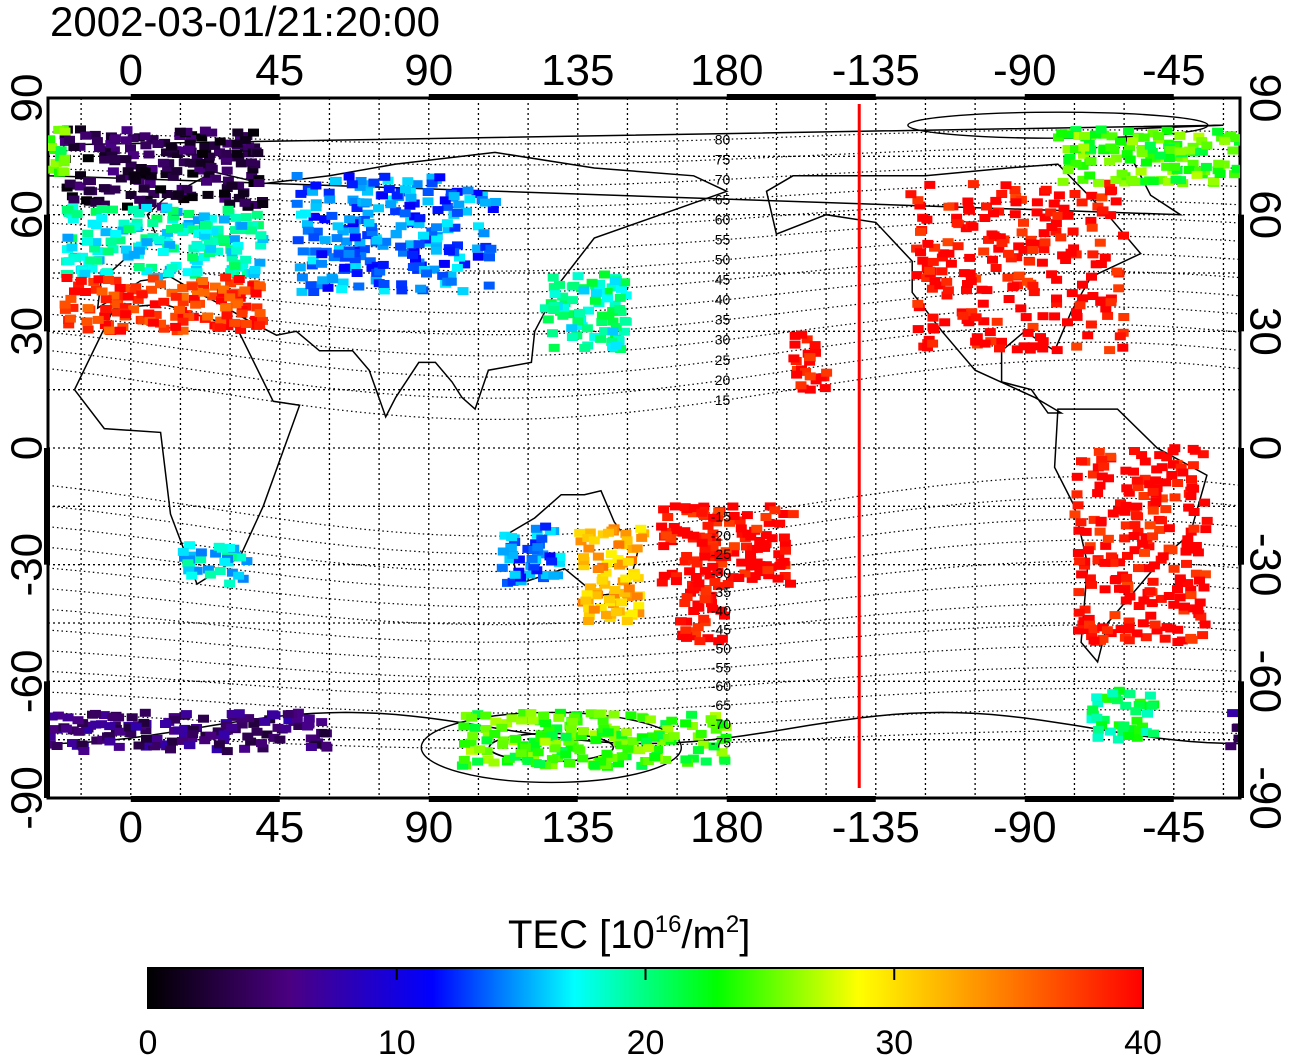 The image size is (1292, 1057). What do you see at coordinates (703, 935) in the screenshot?
I see `colorbar-label-unit: /m` at bounding box center [703, 935].